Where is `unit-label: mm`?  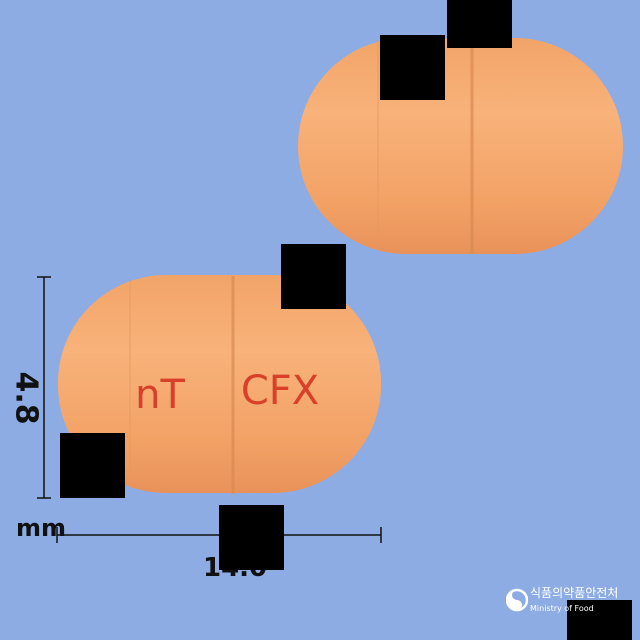 unit-label: mm is located at coordinates (41, 528).